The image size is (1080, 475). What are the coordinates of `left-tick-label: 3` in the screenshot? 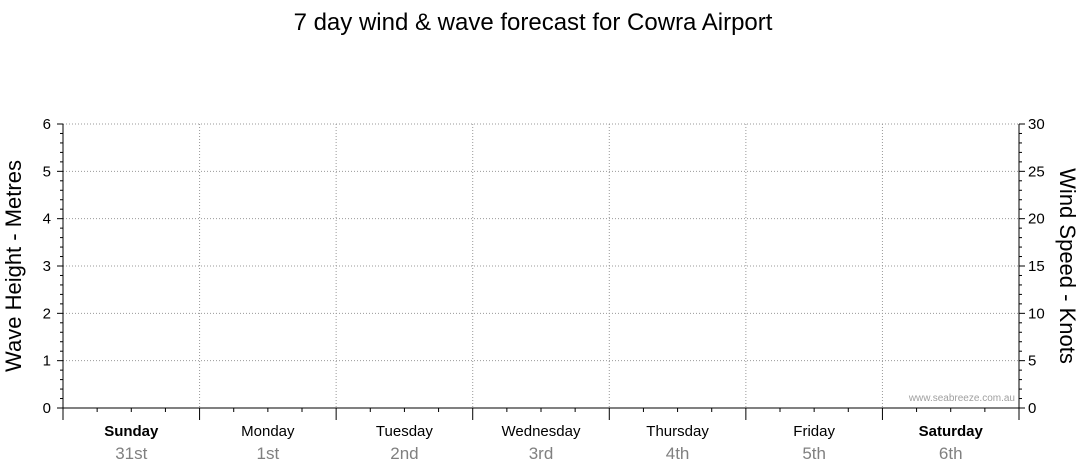 It's located at (47, 266).